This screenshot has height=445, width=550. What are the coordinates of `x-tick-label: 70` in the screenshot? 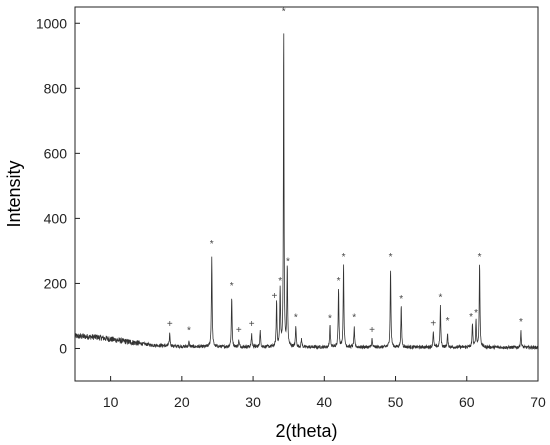 It's located at (538, 402).